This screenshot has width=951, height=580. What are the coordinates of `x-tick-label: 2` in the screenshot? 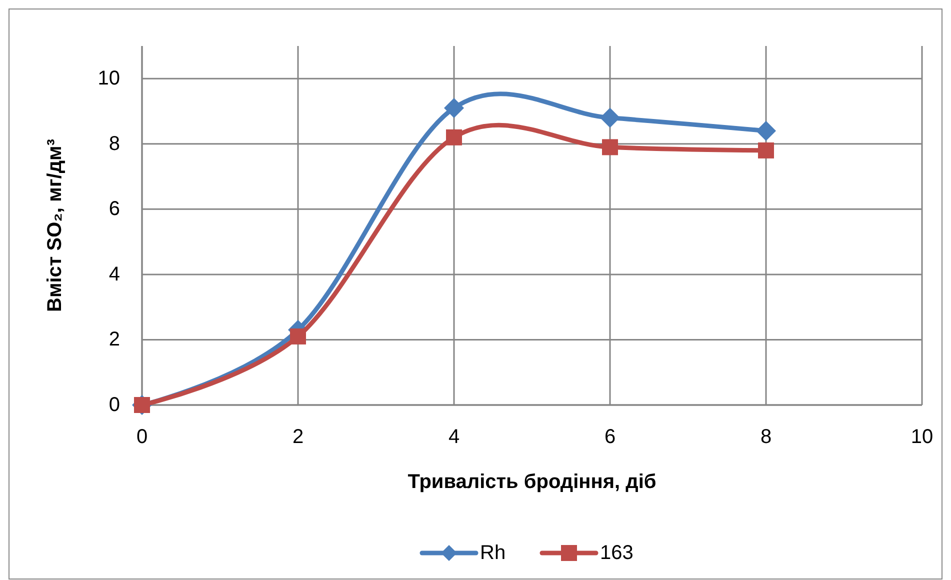 It's located at (298, 437).